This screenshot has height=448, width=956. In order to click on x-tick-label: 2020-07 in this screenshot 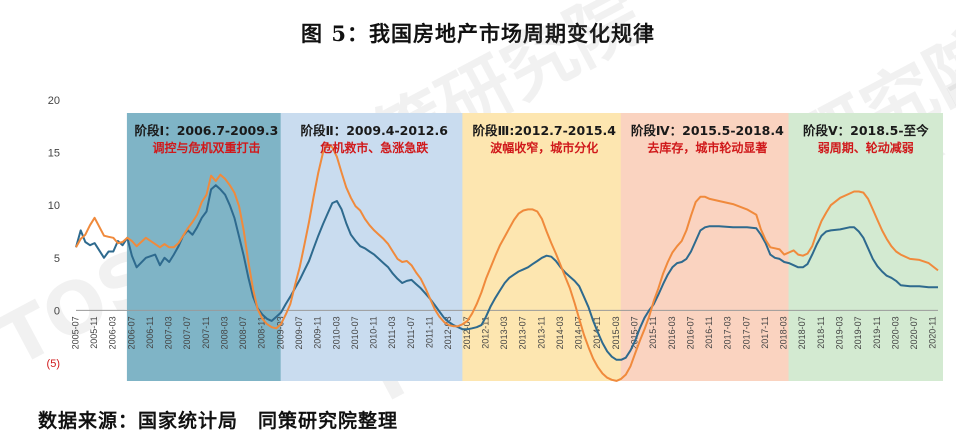, I will do `click(914, 332)`.